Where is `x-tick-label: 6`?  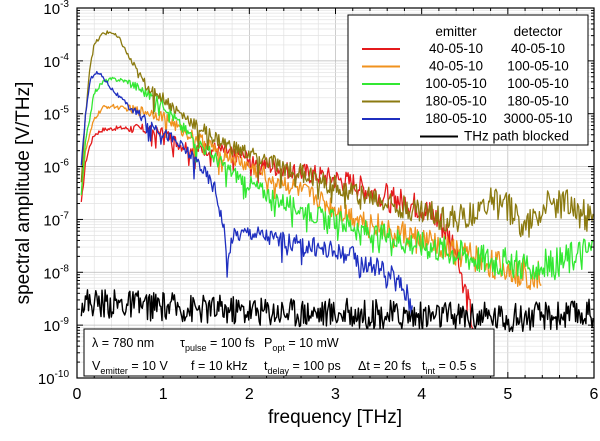
x-tick-label: 6 is located at coordinates (594, 394).